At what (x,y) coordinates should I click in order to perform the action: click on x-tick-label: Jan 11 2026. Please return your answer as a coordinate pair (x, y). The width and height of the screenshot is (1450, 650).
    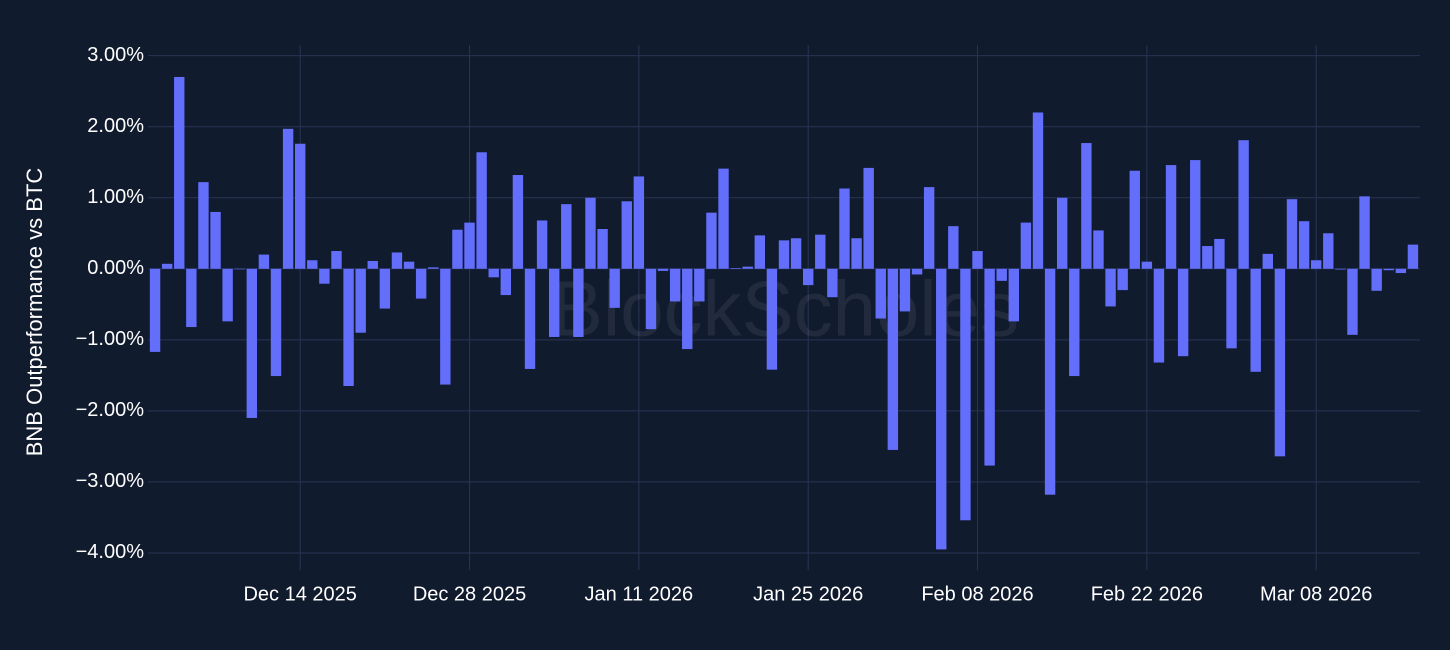
    Looking at the image, I should click on (639, 594).